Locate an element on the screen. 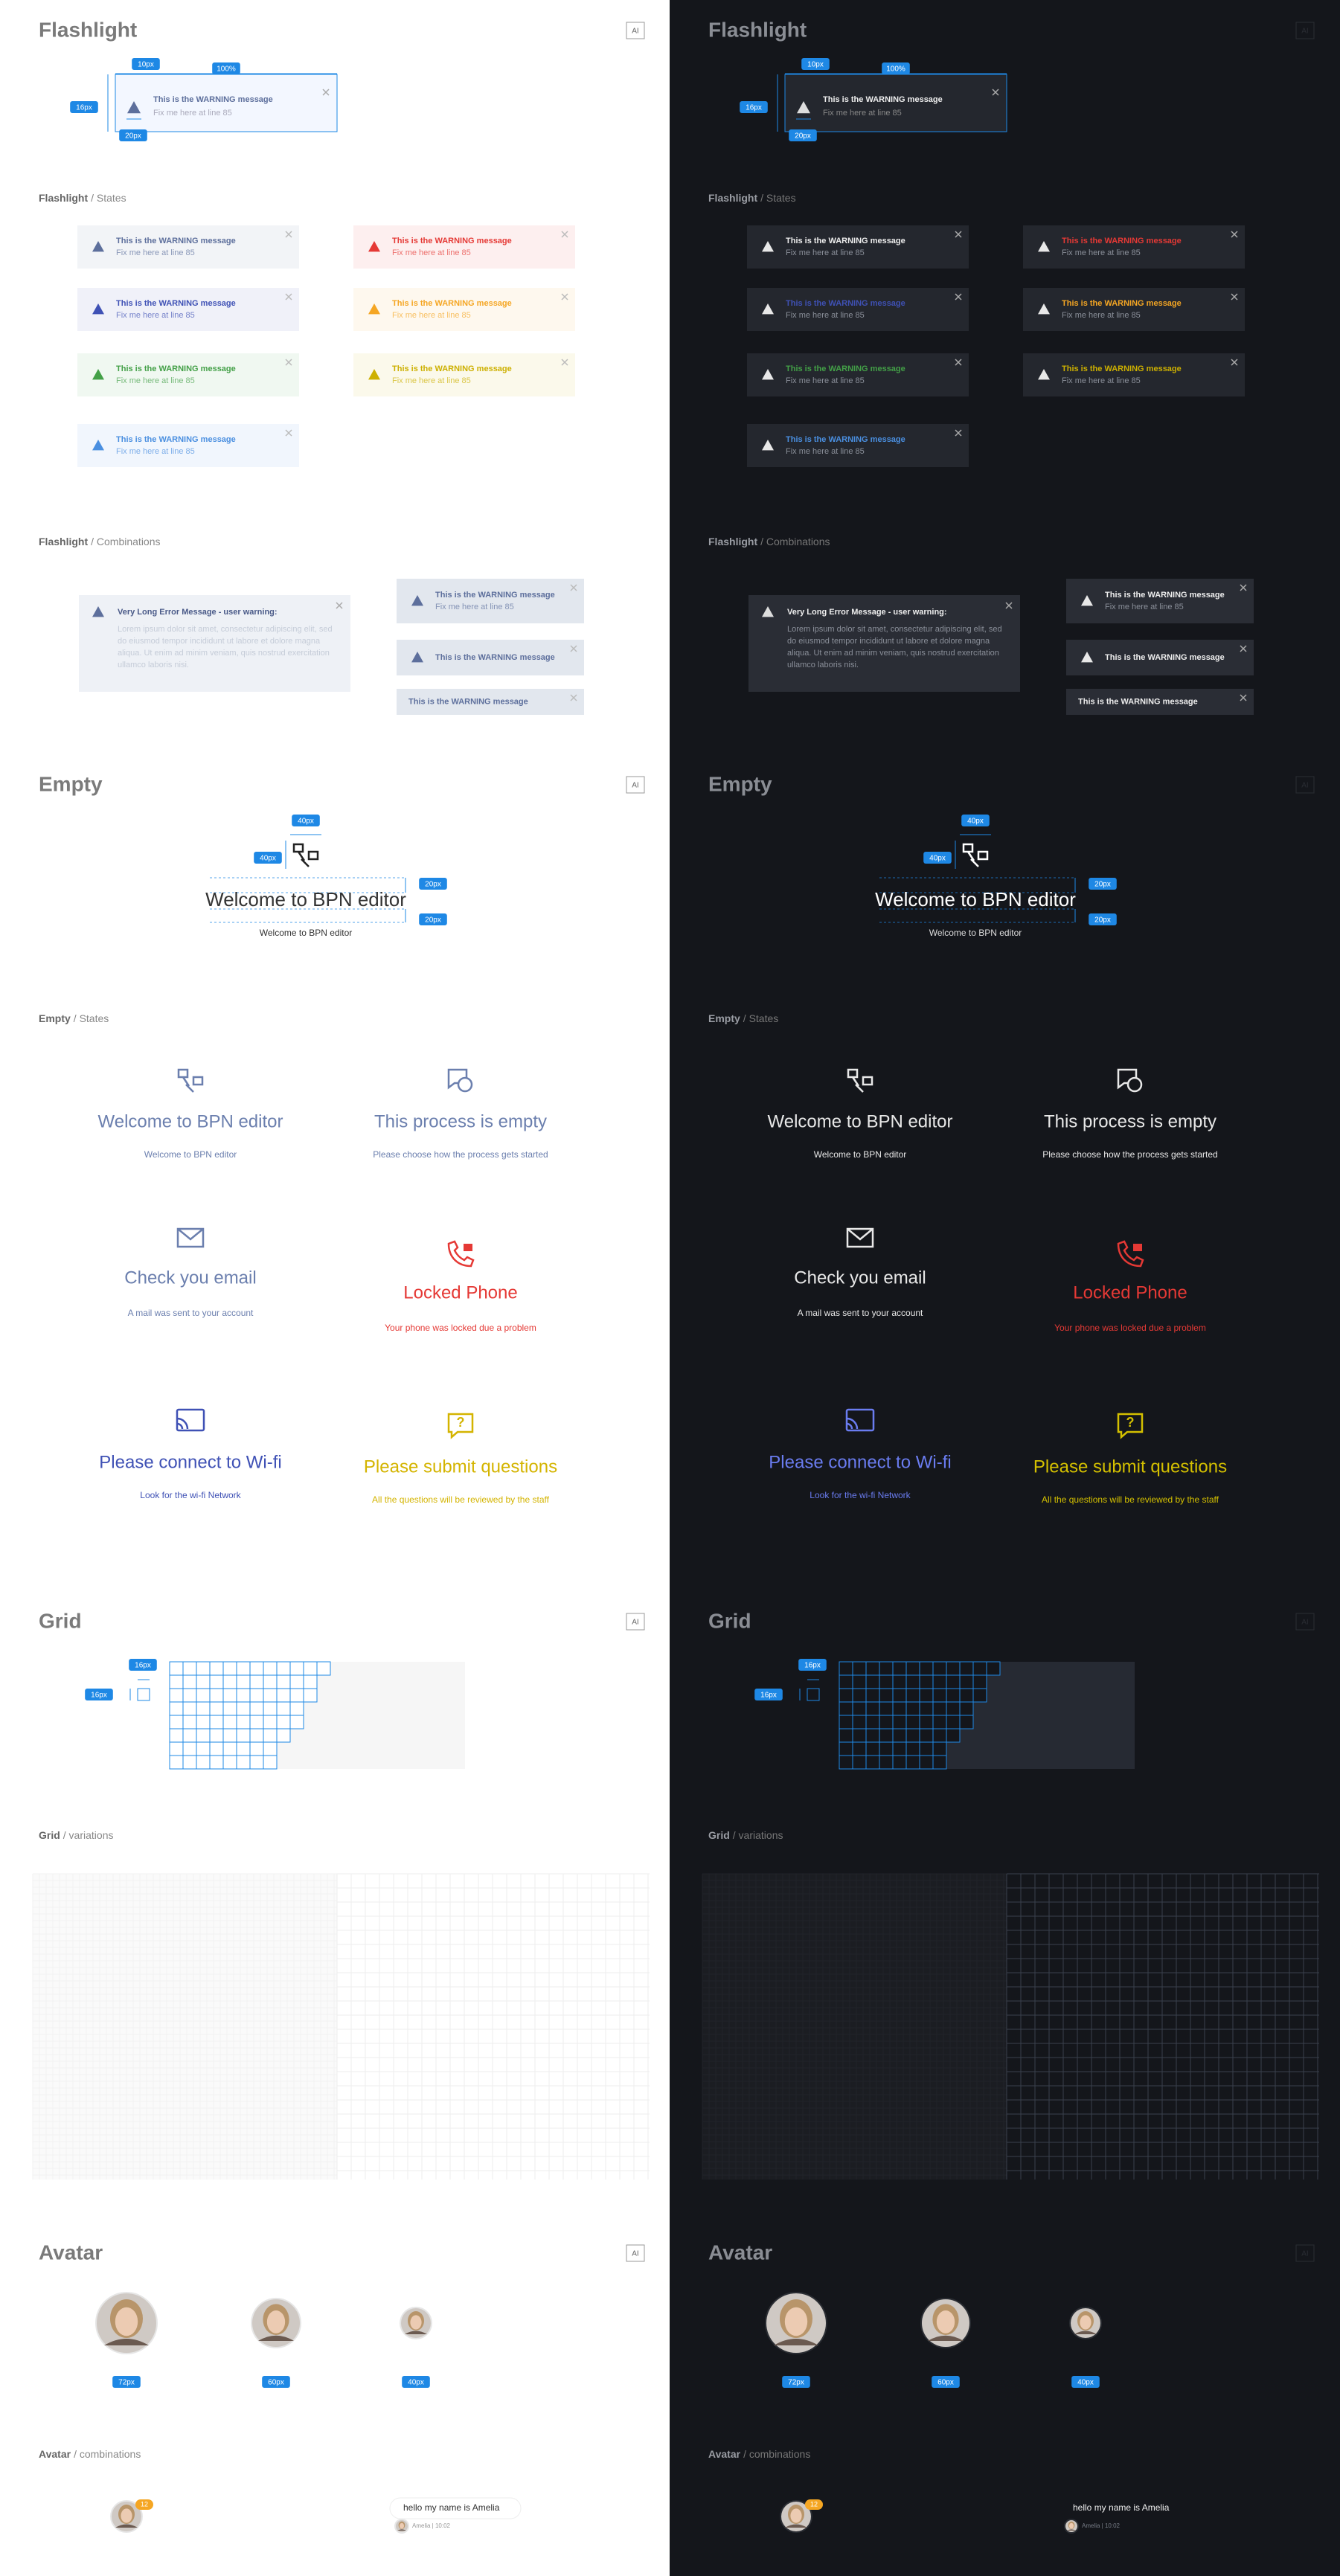  empty-state-title: Please submit questions is located at coordinates (1130, 1466).